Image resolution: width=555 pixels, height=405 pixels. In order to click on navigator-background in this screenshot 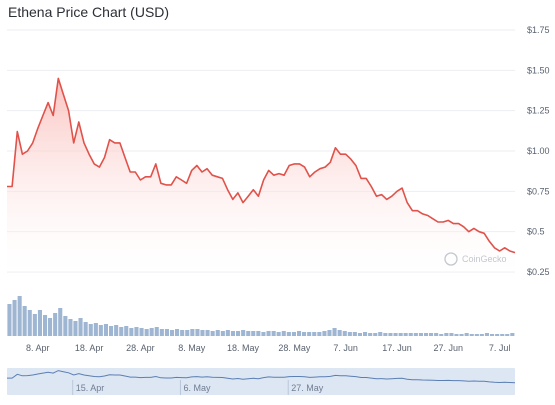, I will do `click(261, 381)`.